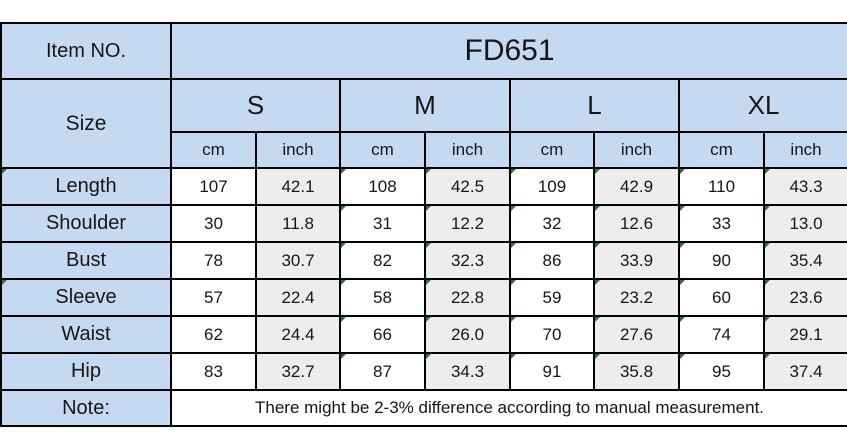  What do you see at coordinates (636, 371) in the screenshot?
I see `cell-hip-l-inch: 35.8` at bounding box center [636, 371].